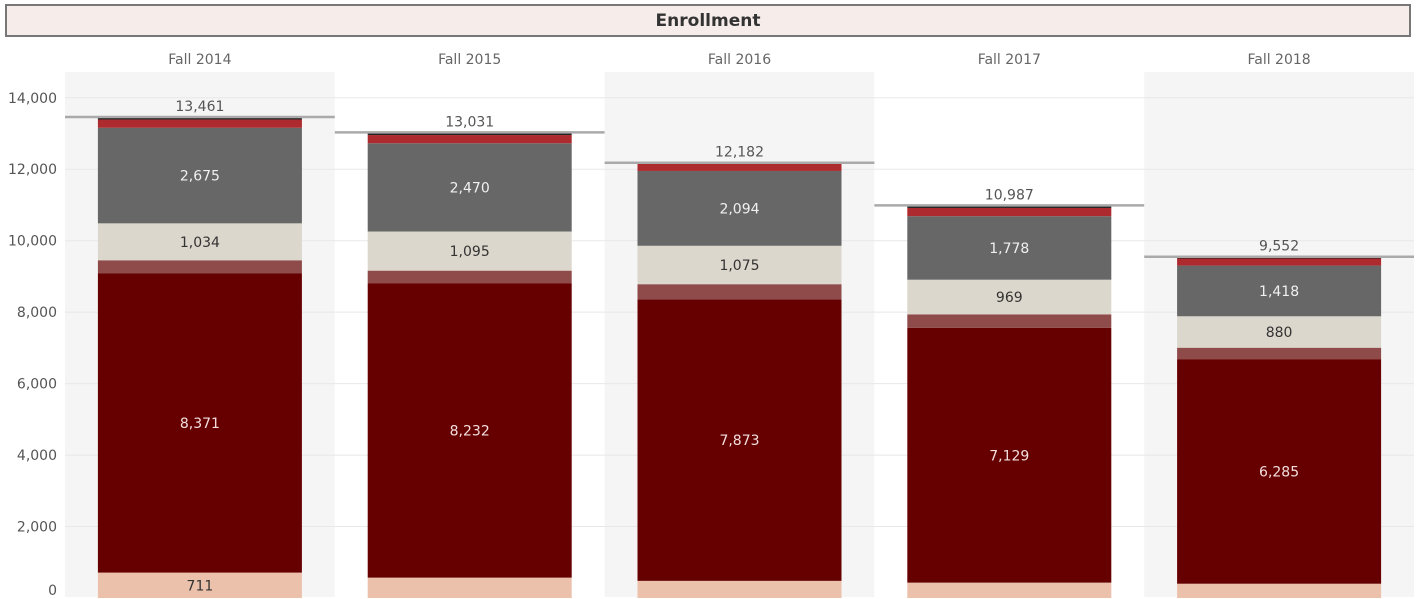 The image size is (1422, 599). Describe the element at coordinates (32, 242) in the screenshot. I see `y-tick-label: 10,000` at that location.